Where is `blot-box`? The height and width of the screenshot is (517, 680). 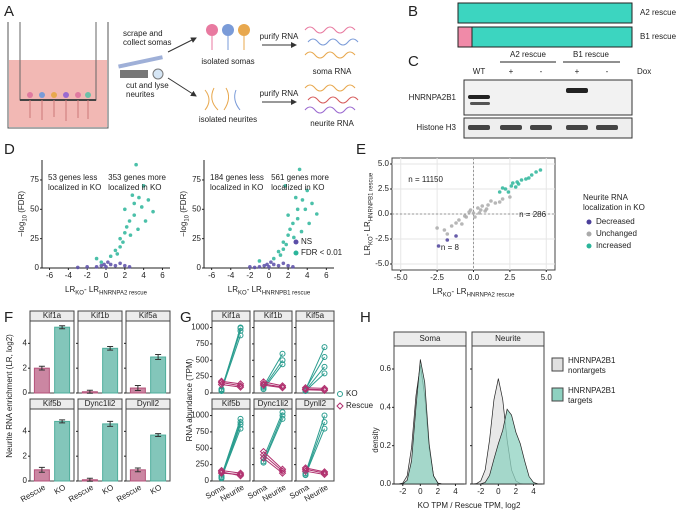
blot-box is located at coordinates (548, 97).